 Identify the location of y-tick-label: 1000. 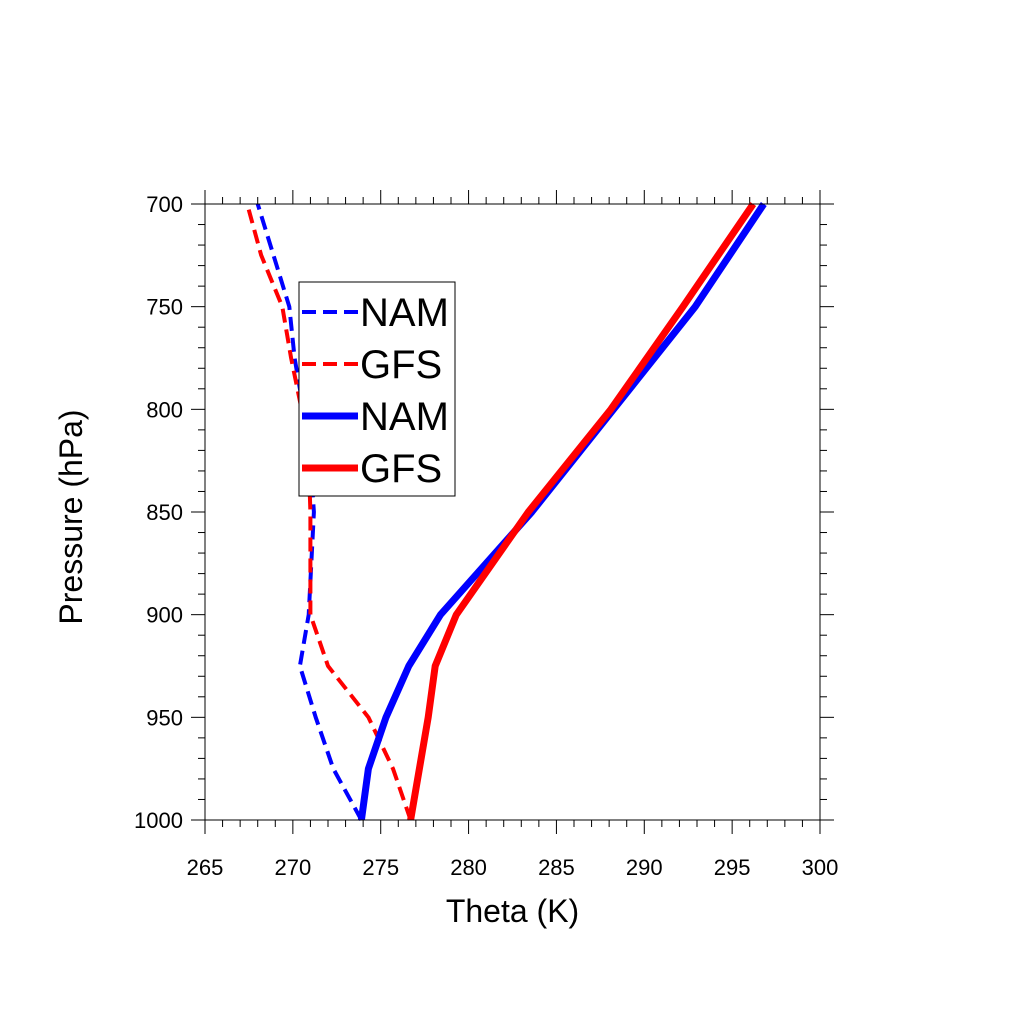
(158, 820).